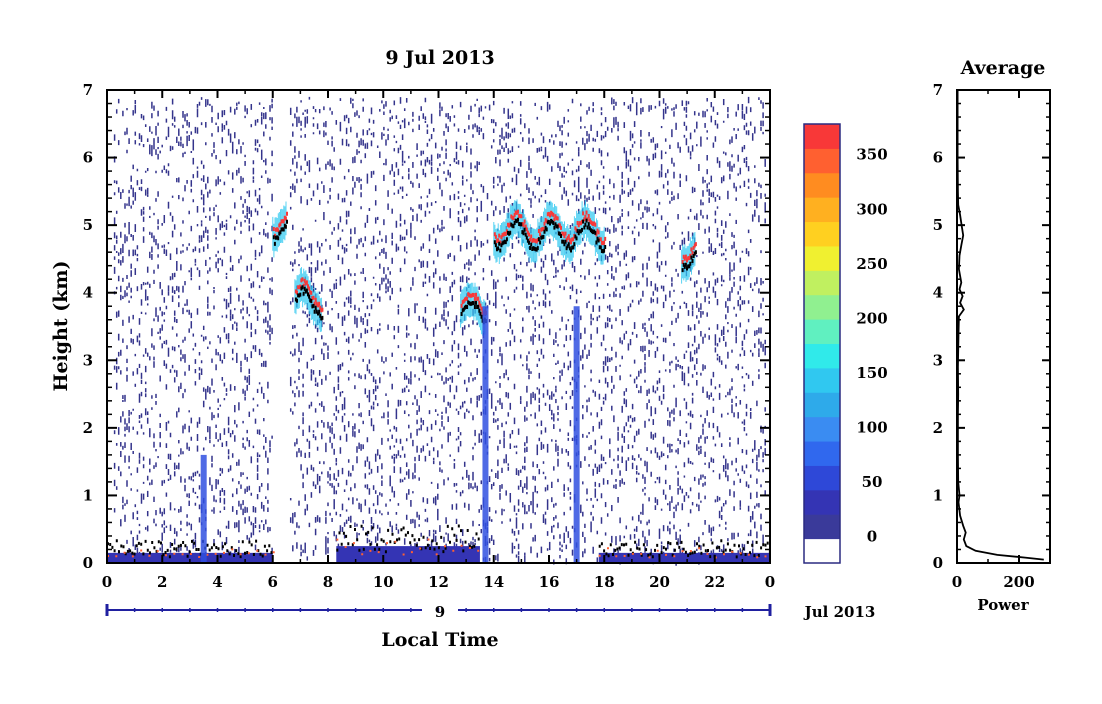  What do you see at coordinates (383, 582) in the screenshot?
I see `x-tick-label: 10` at bounding box center [383, 582].